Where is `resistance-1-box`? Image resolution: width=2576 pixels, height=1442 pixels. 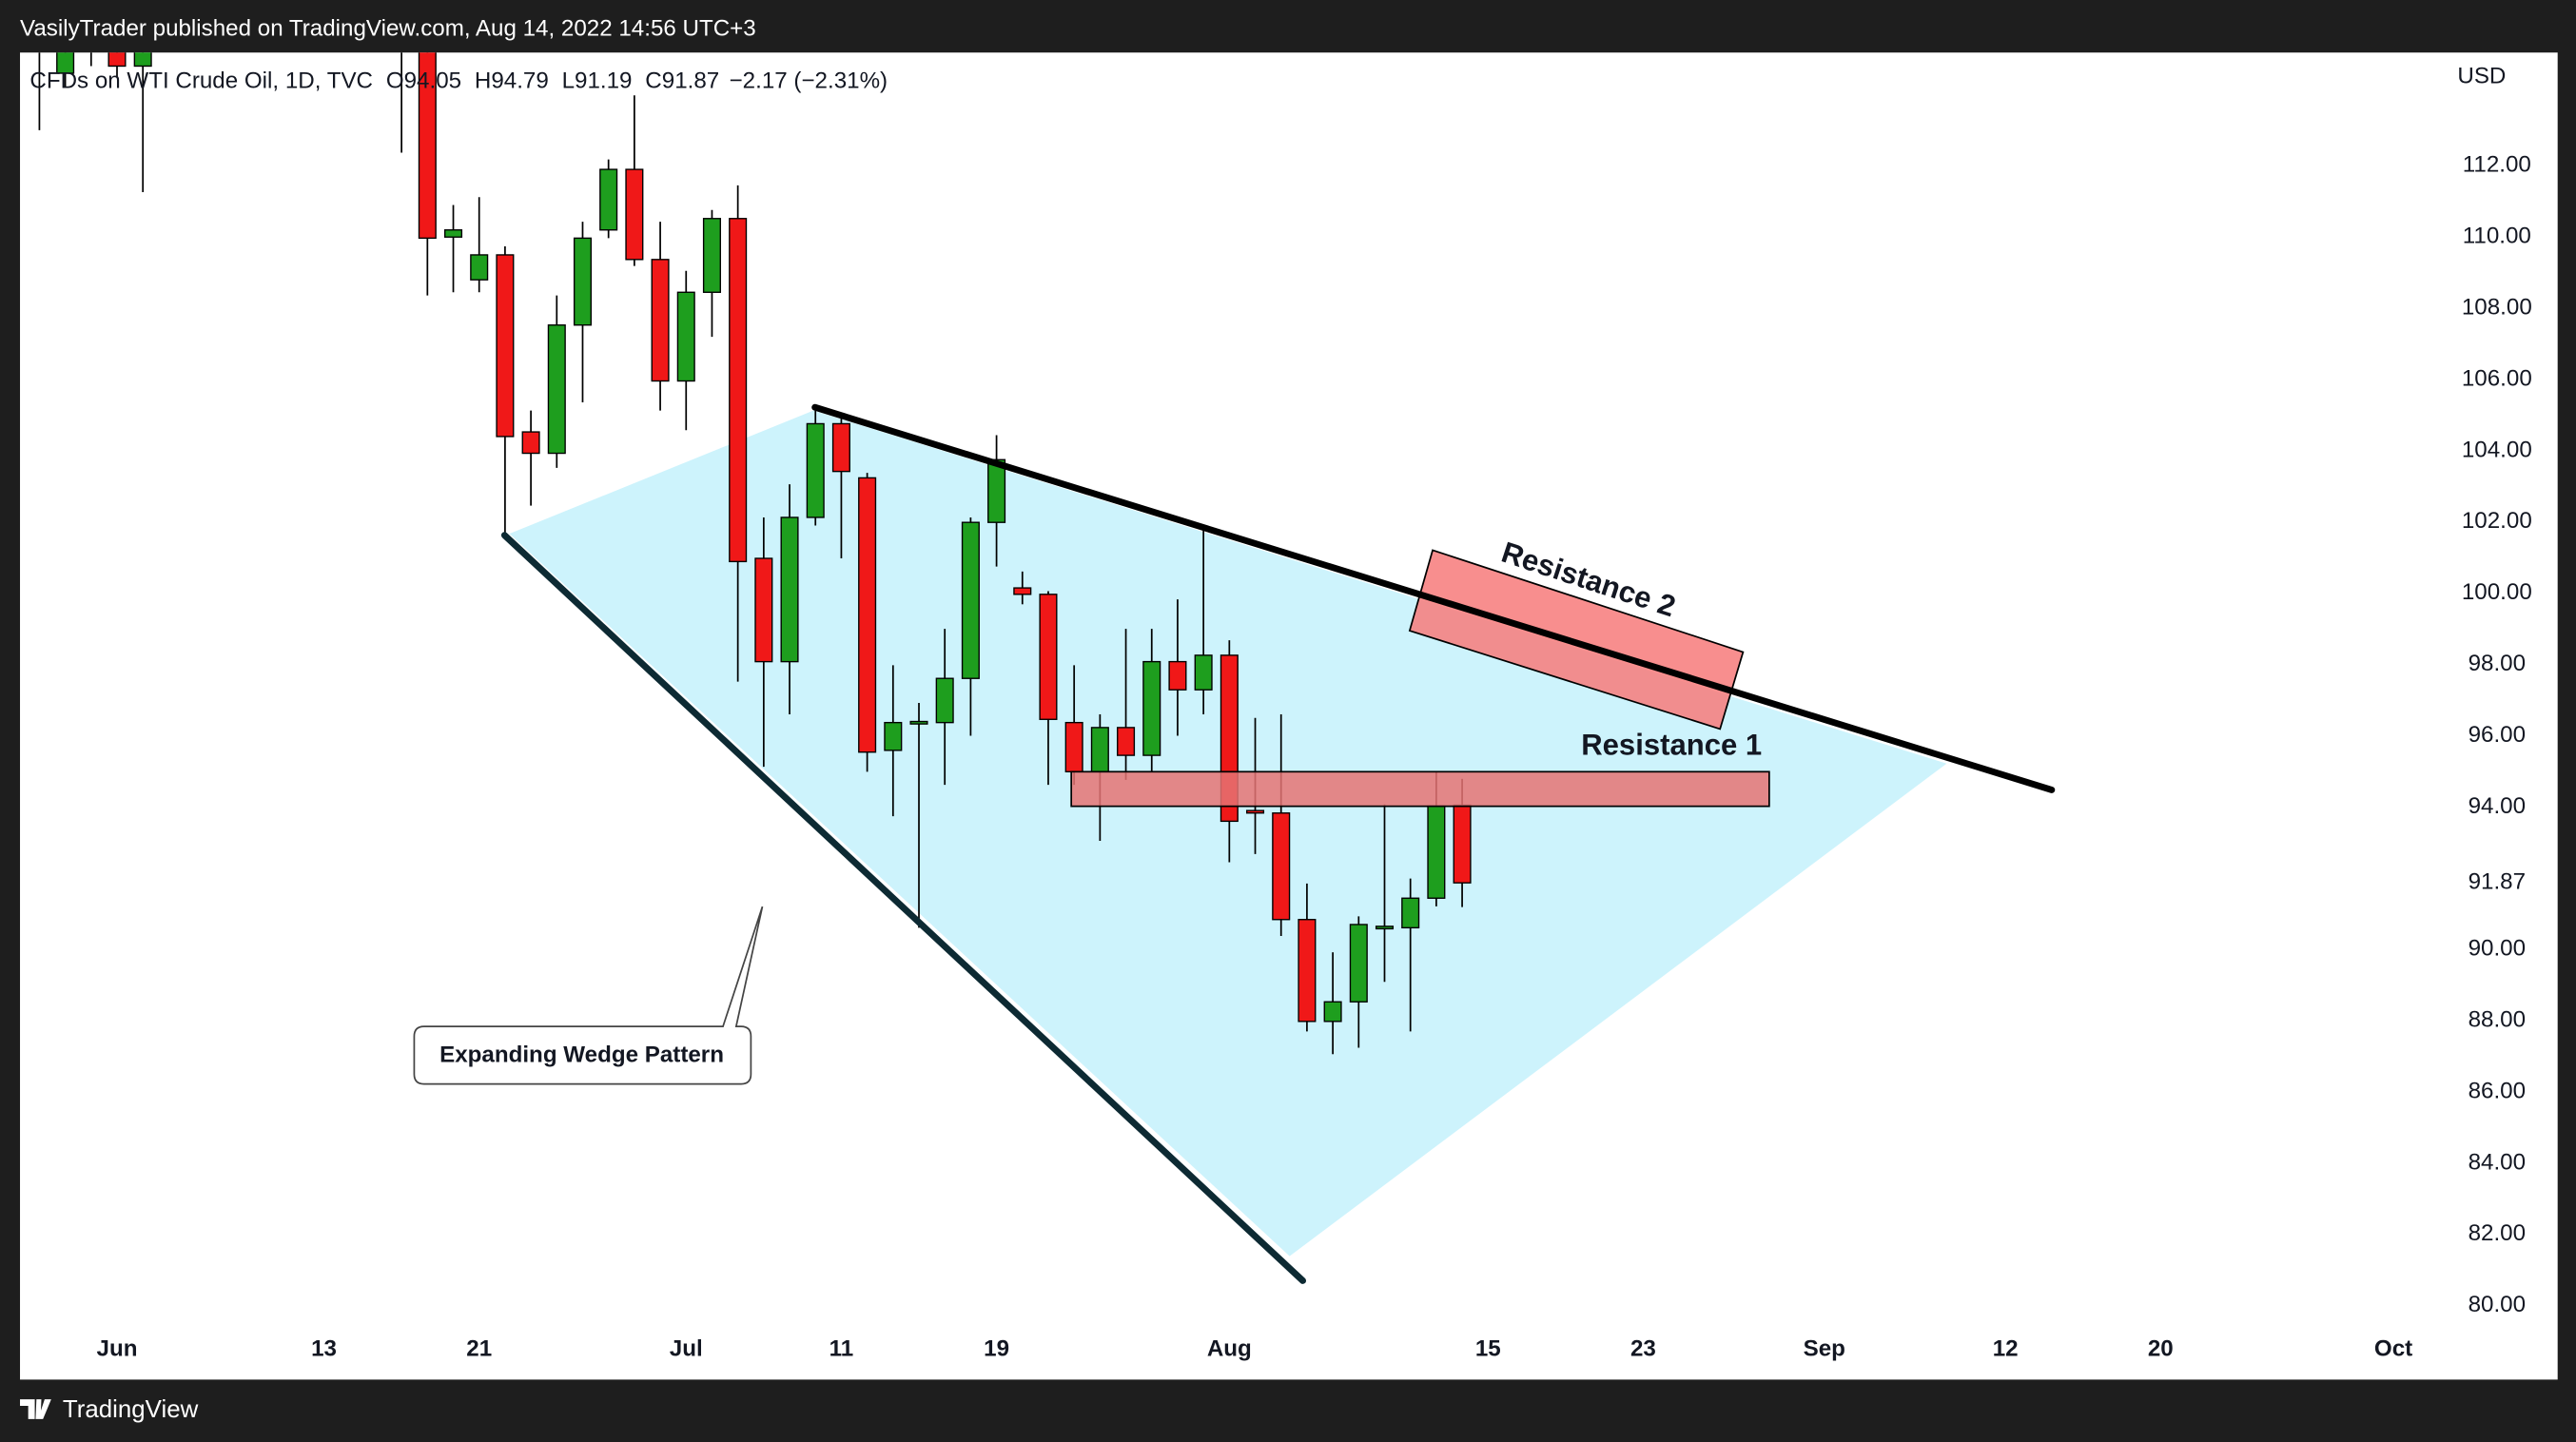 resistance-1-box is located at coordinates (1420, 789).